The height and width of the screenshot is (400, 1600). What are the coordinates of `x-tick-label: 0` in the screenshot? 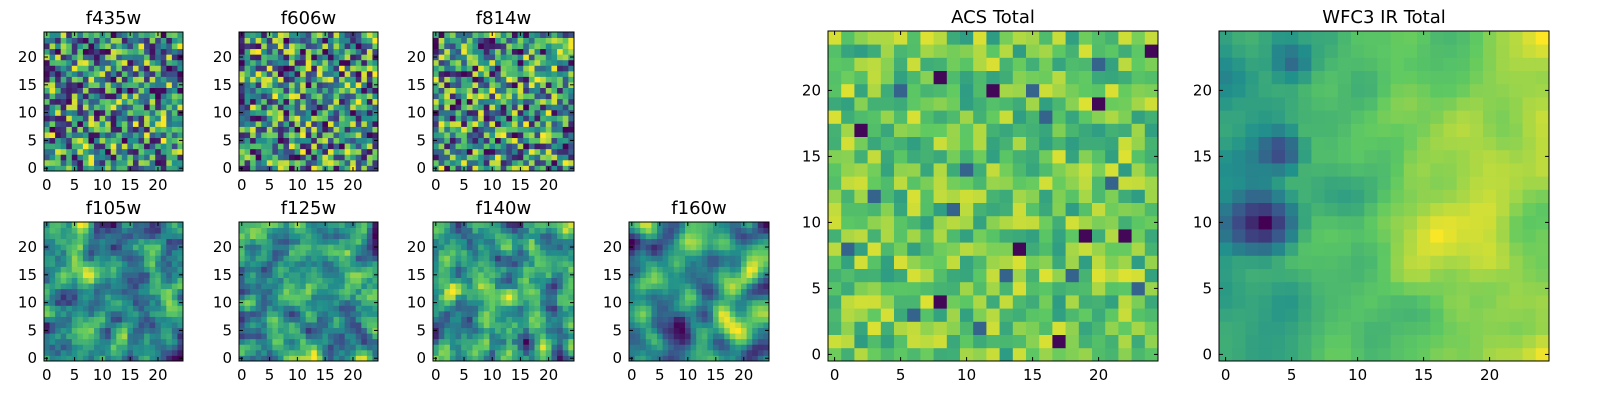 It's located at (47, 185).